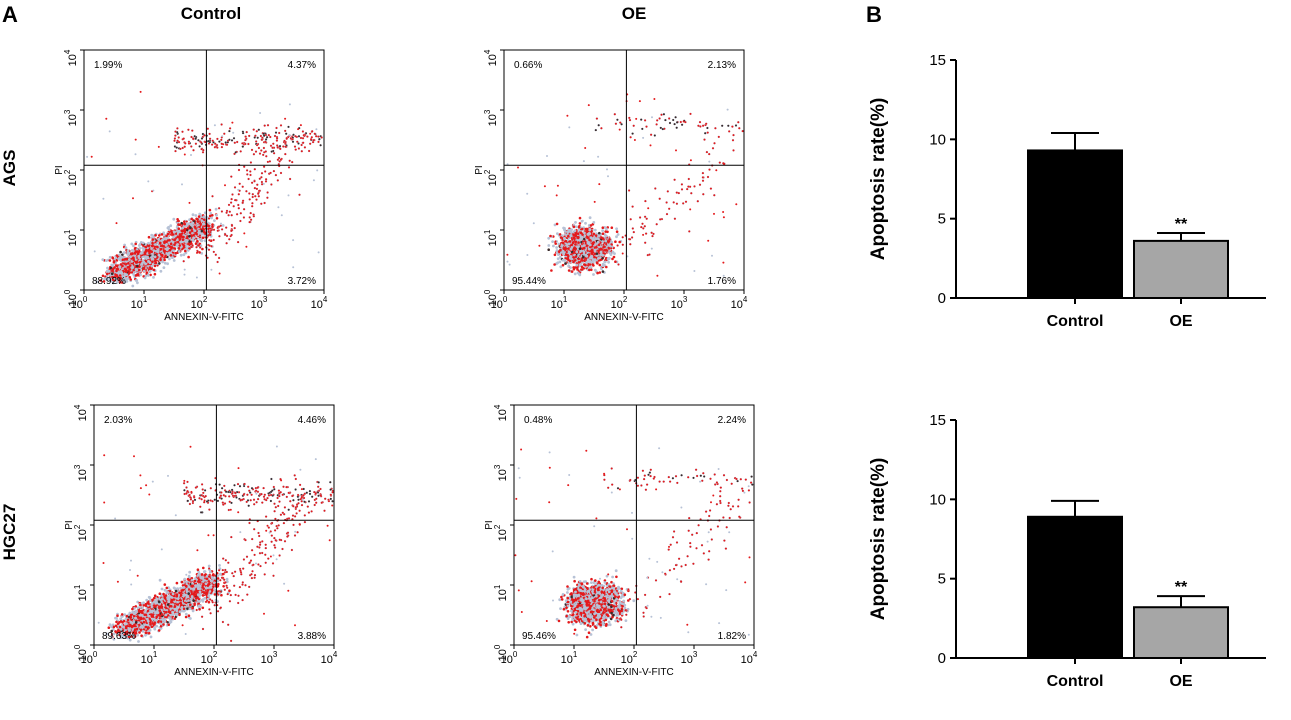  What do you see at coordinates (302, 65) in the screenshot?
I see `quadrant-ur-value: 4.37%` at bounding box center [302, 65].